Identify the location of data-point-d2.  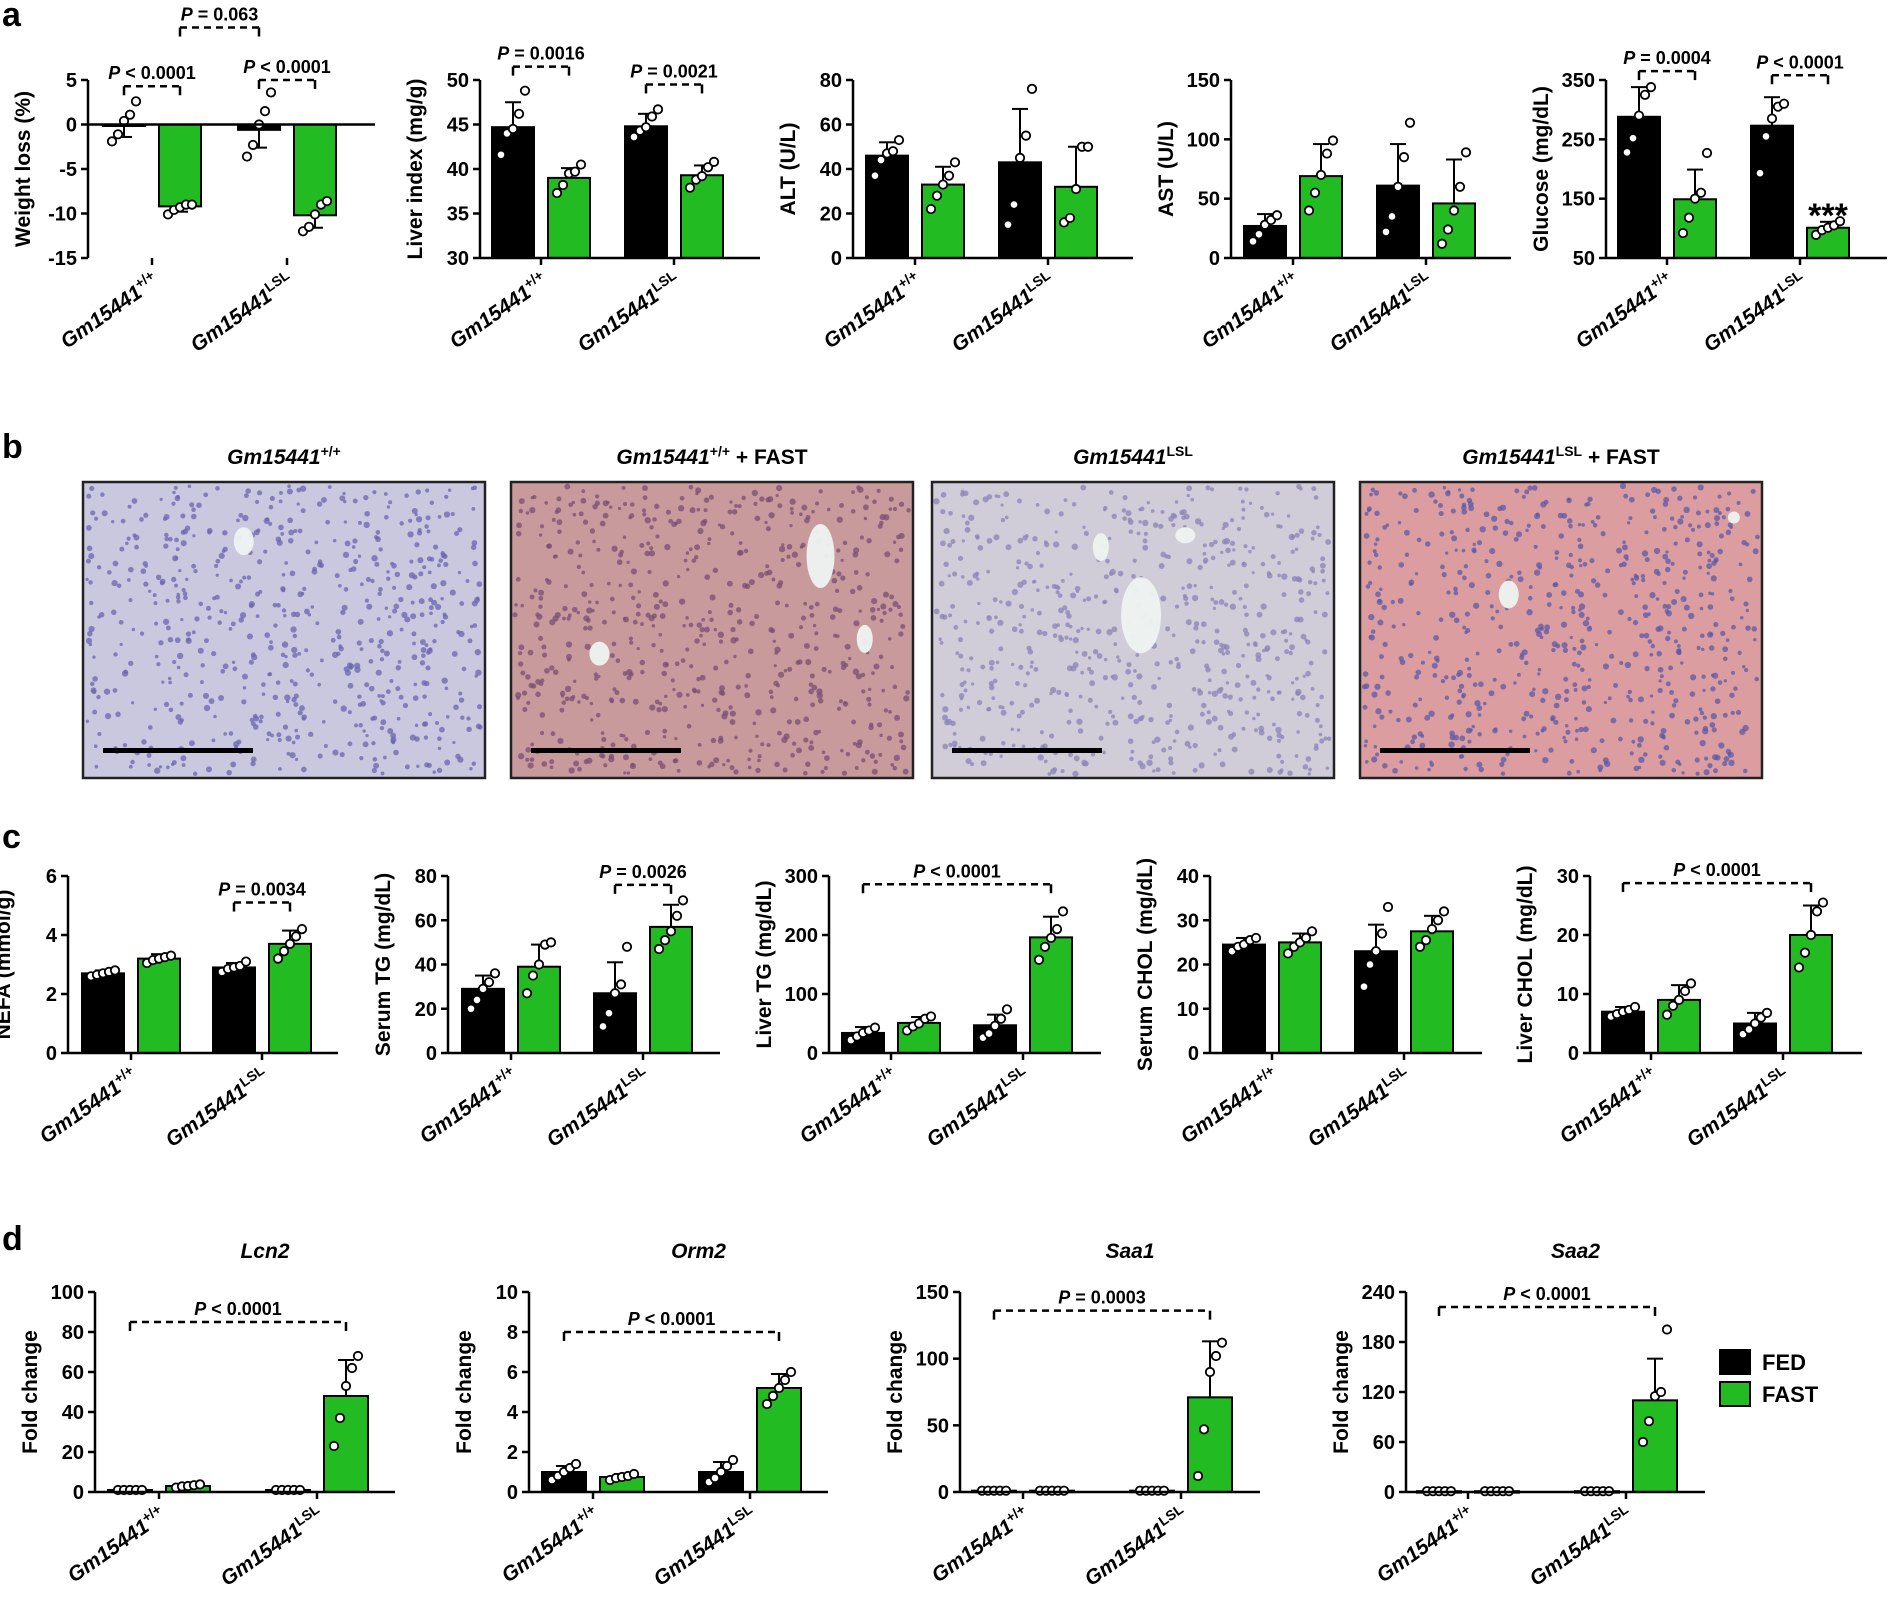
(715, 1478).